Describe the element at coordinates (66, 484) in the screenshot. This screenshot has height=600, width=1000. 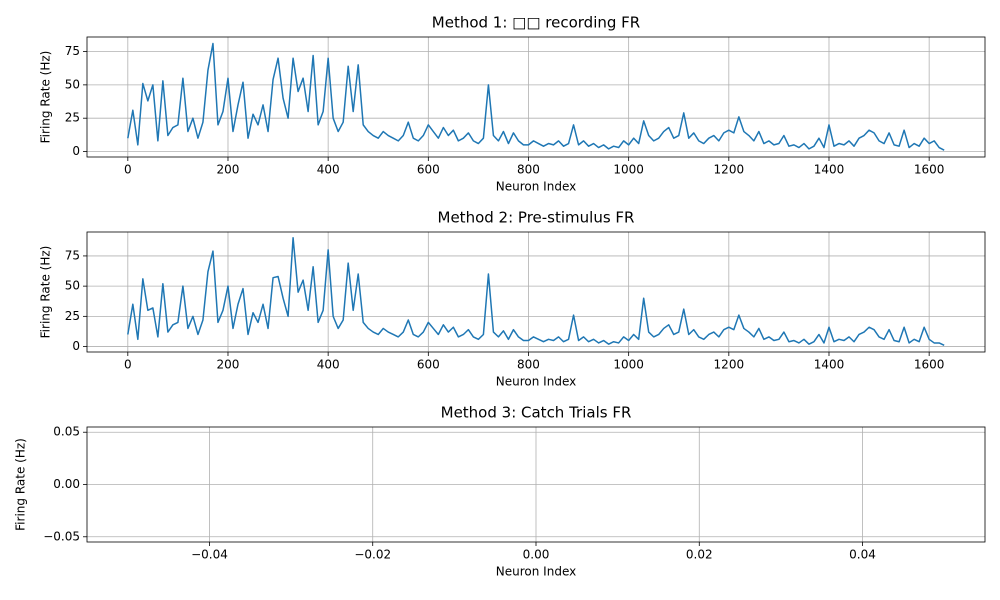
I see `y-tick-label: 0.00` at that location.